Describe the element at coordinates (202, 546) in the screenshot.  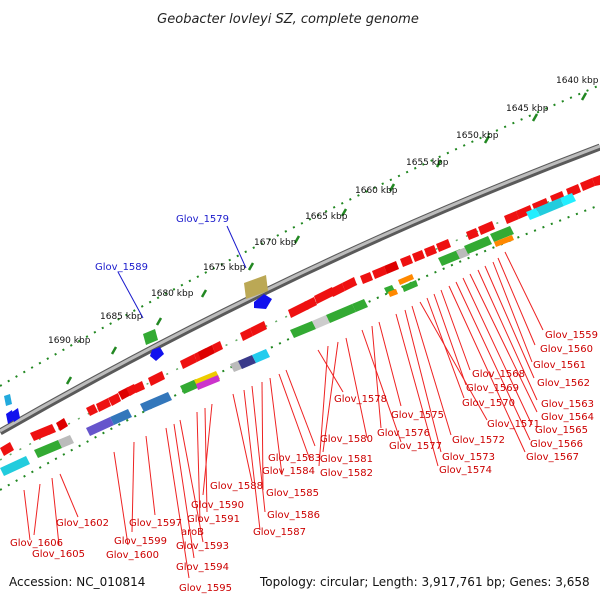
I see `gene-label: Glov_1593` at that location.